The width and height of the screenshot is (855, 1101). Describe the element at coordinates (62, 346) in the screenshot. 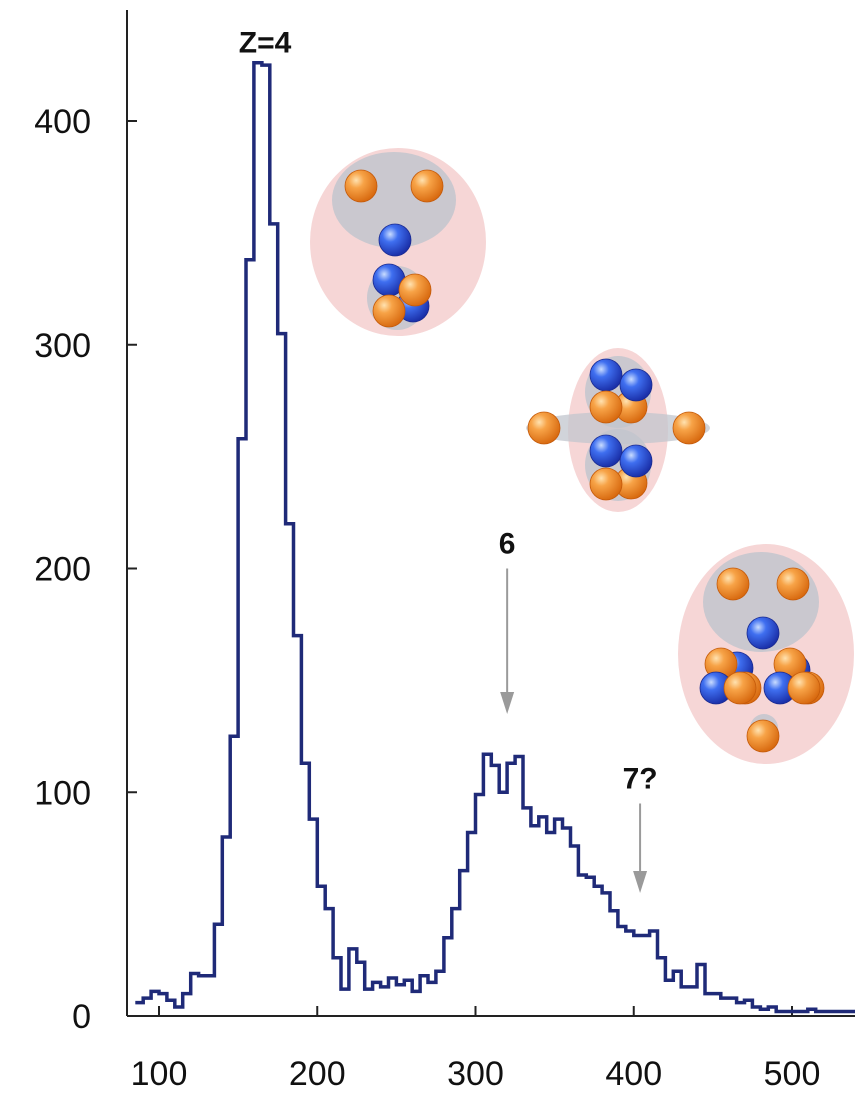

I see `y-tick-label: 300` at that location.